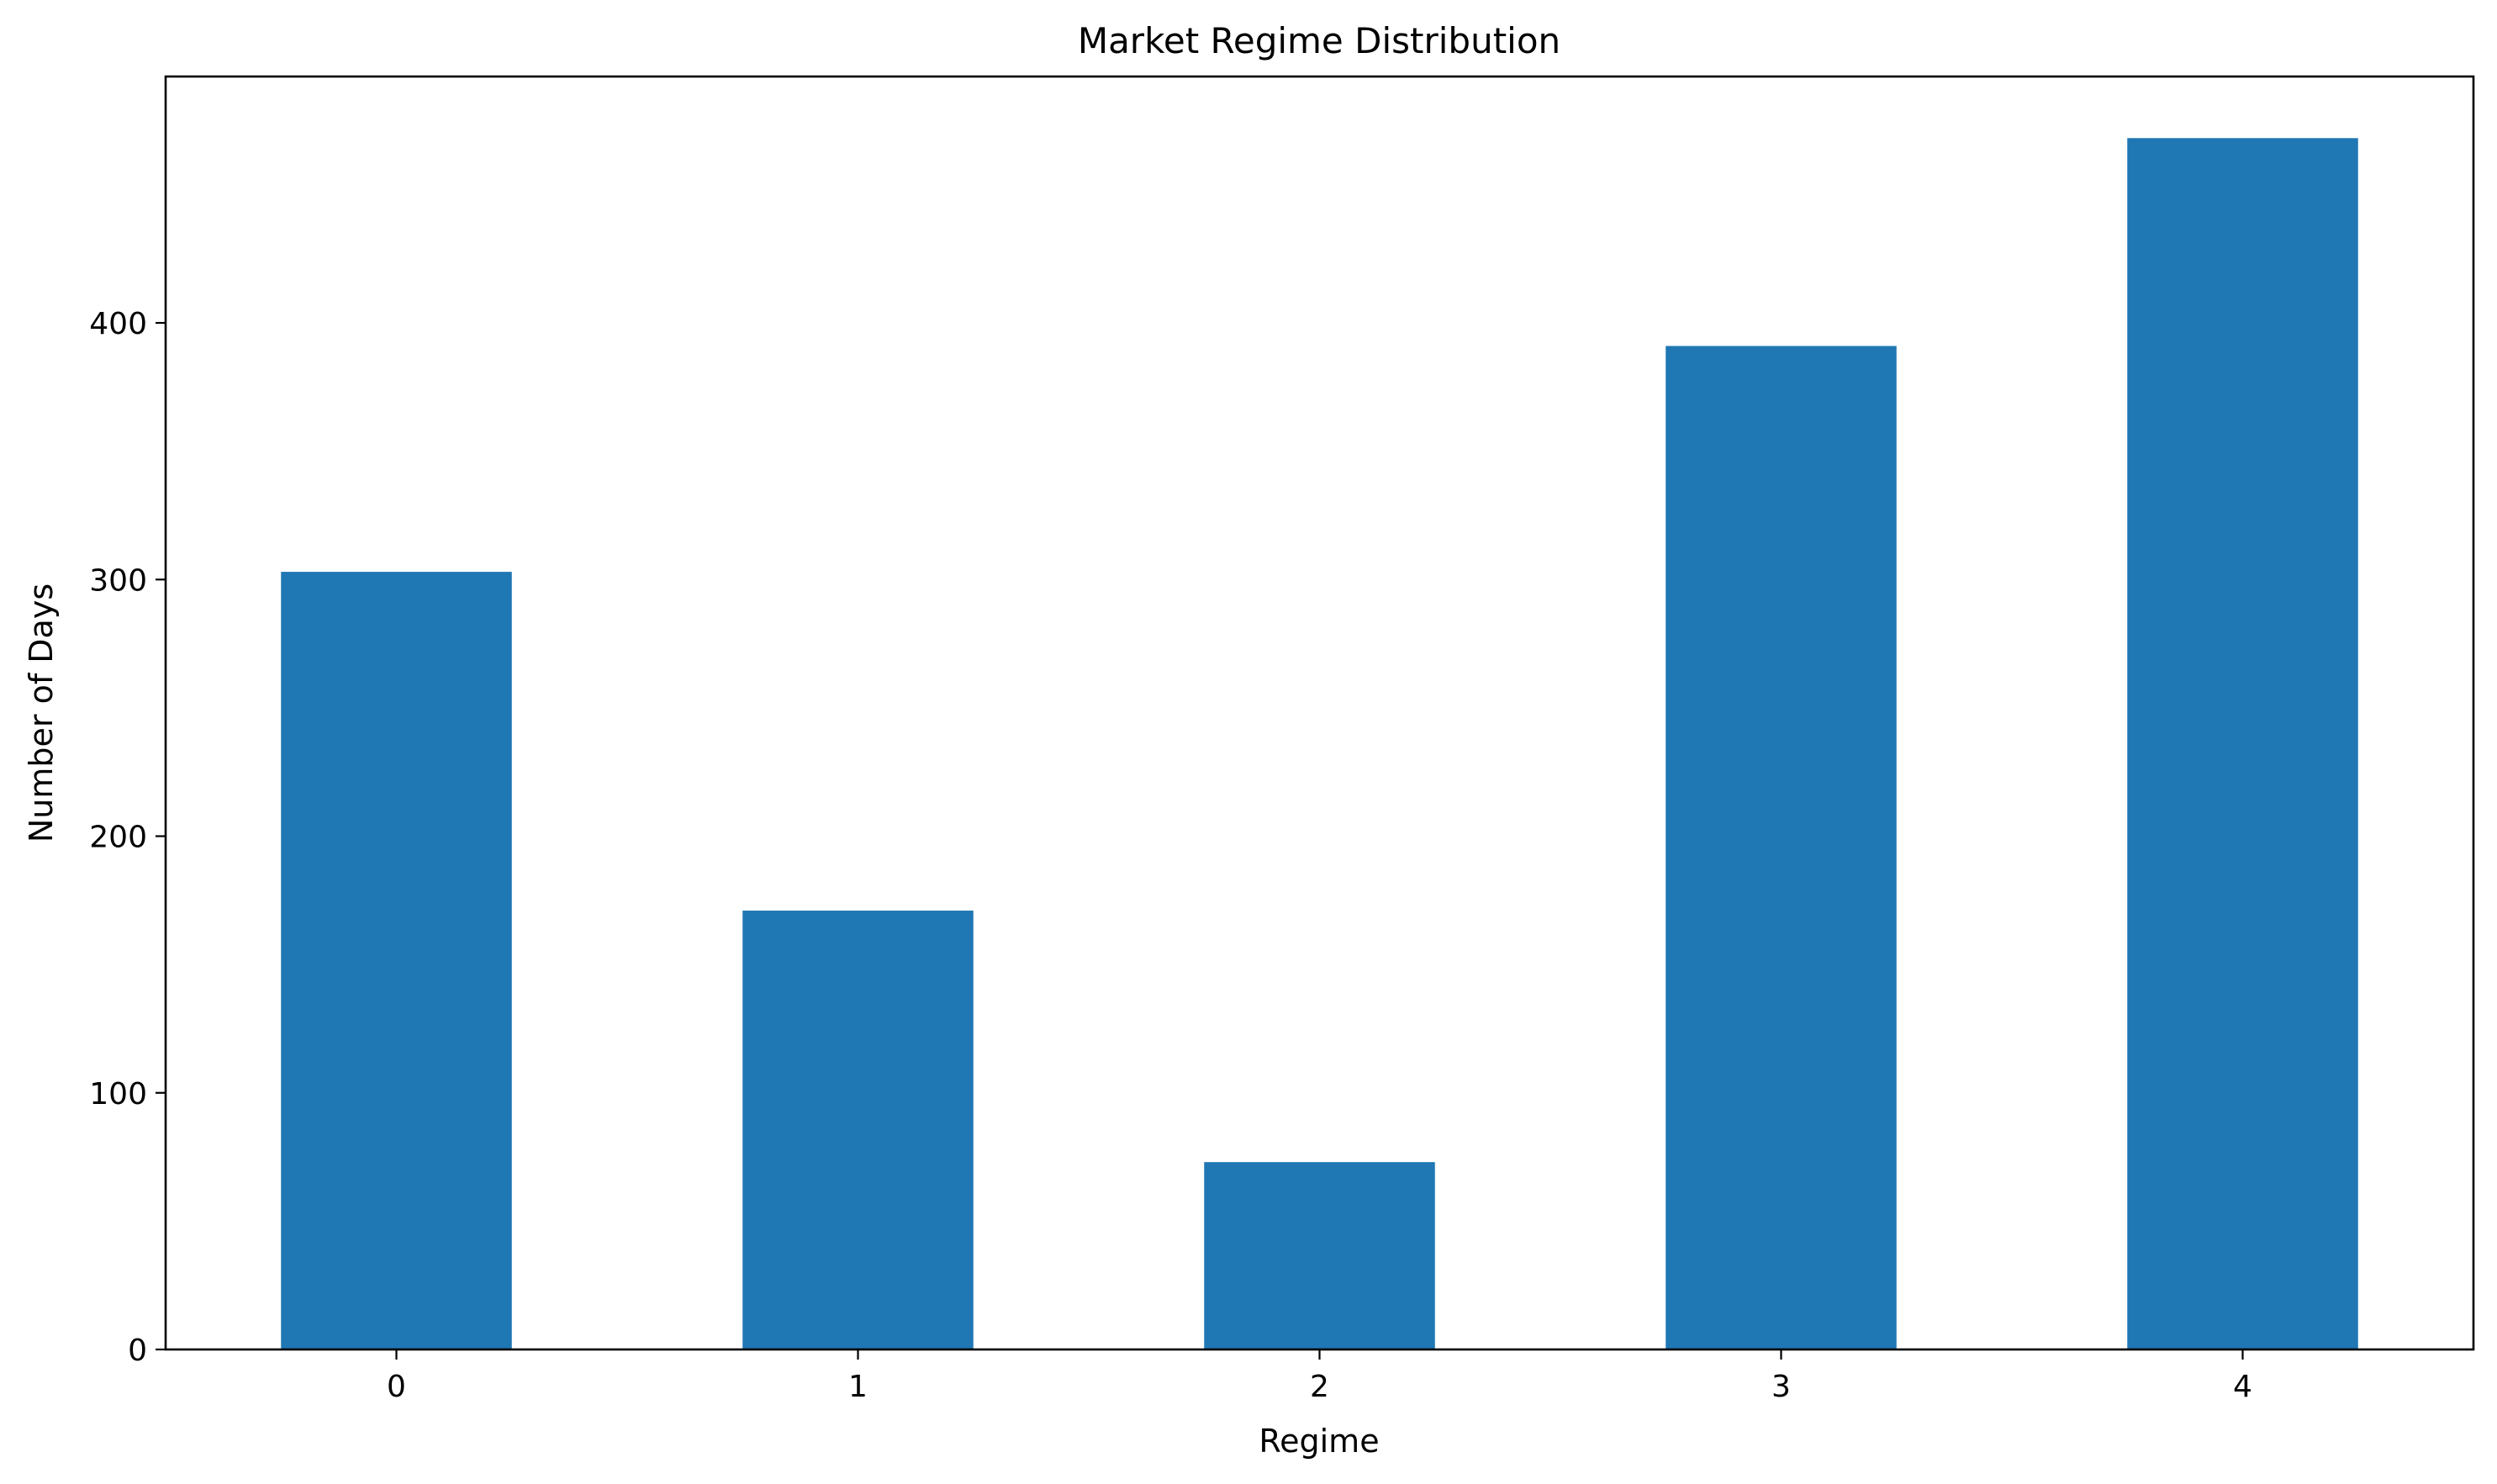  Describe the element at coordinates (118, 1094) in the screenshot. I see `y-tick-label: 100` at that location.